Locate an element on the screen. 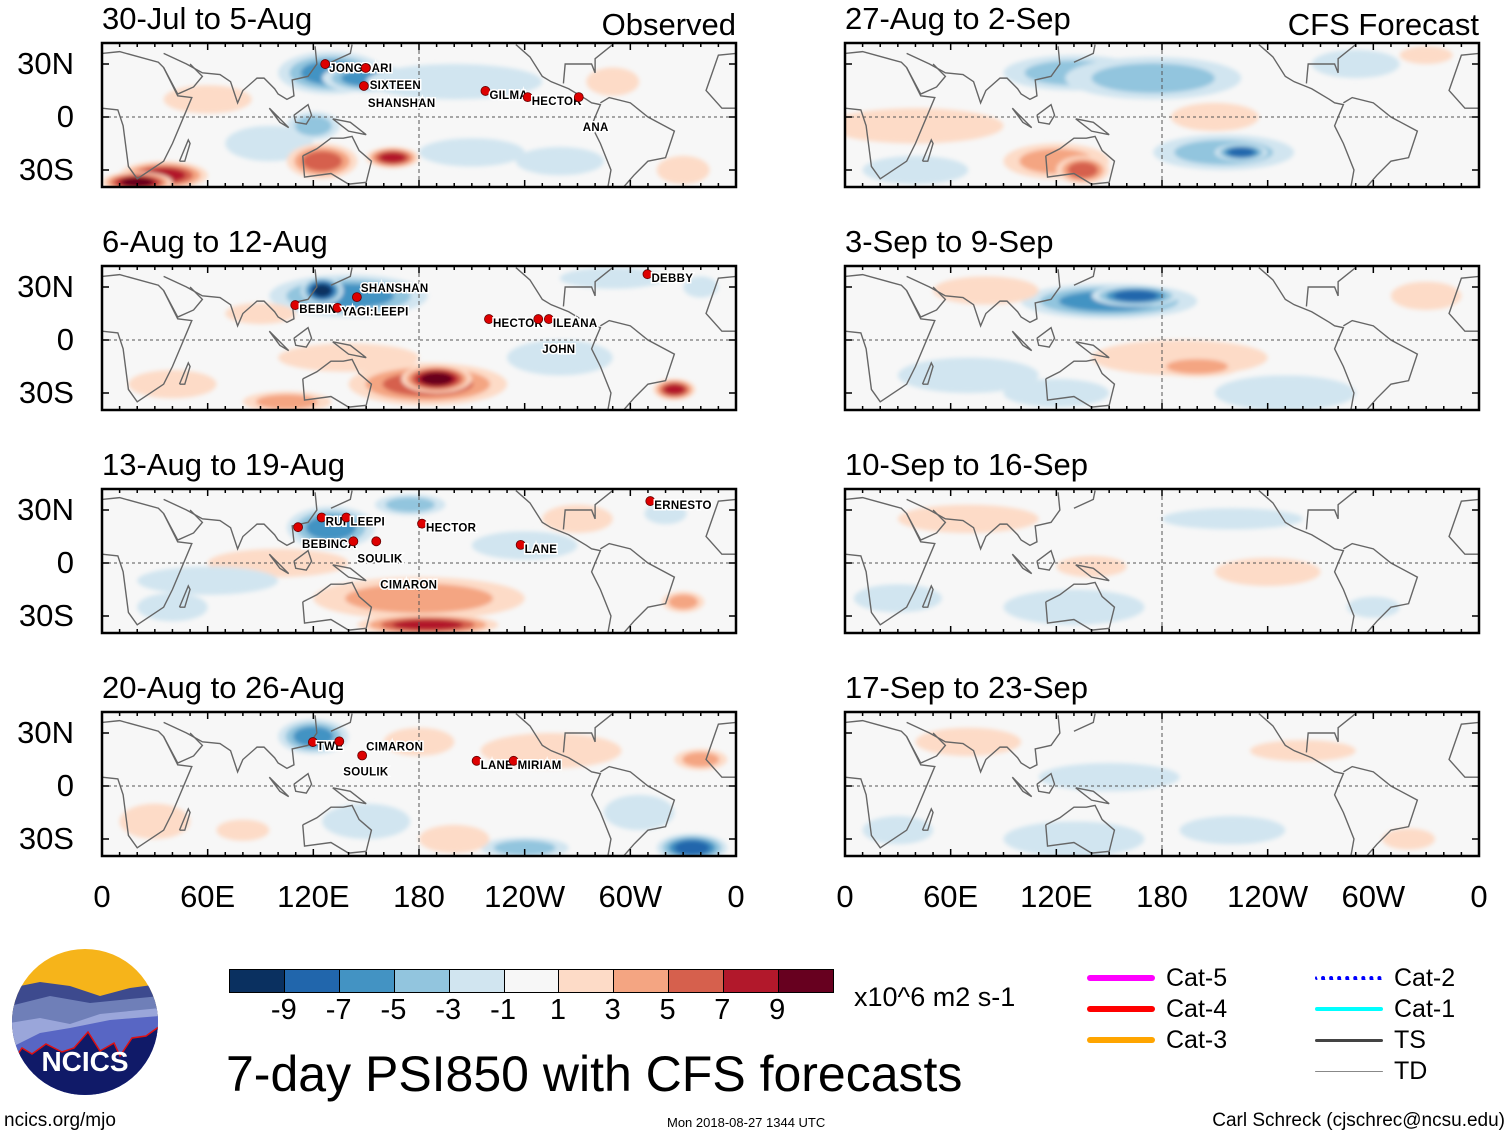  legend-label: Cat-3 is located at coordinates (1197, 1040).